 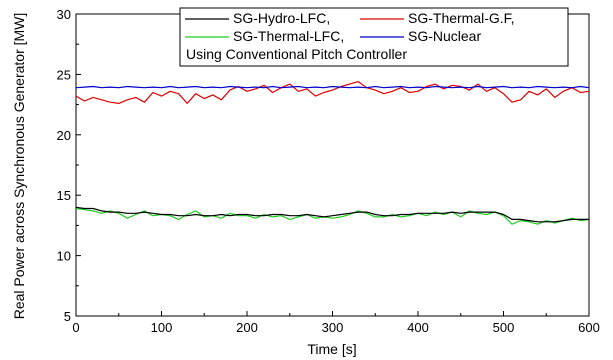 What do you see at coordinates (67, 316) in the screenshot?
I see `y-tick-label: 5` at bounding box center [67, 316].